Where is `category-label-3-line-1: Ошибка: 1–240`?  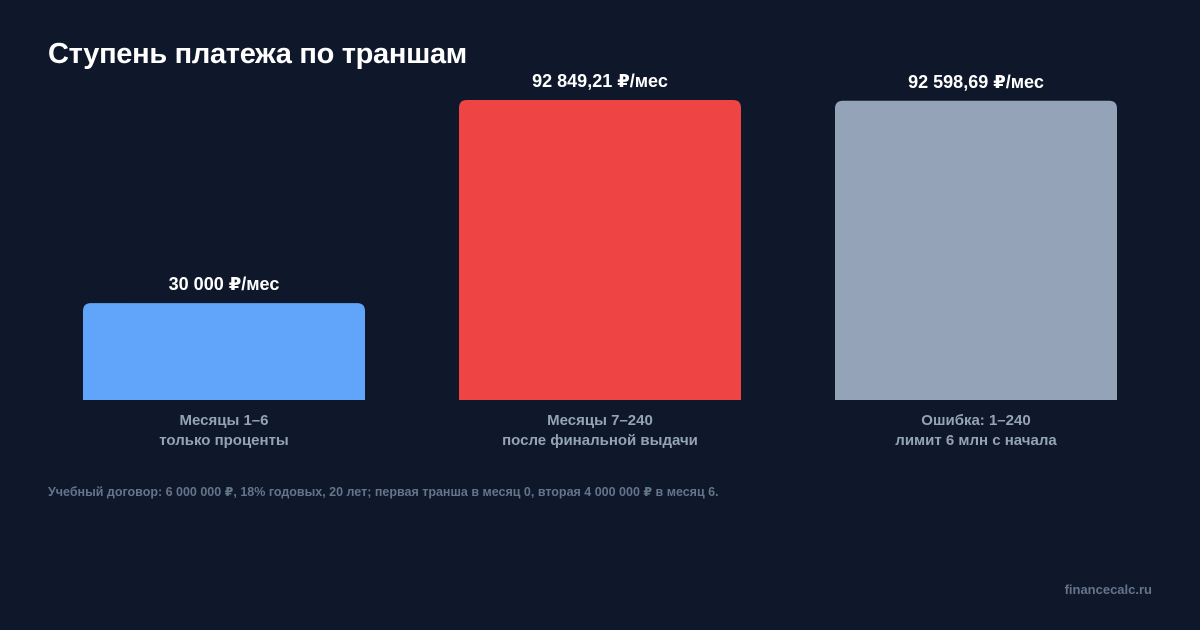 category-label-3-line-1: Ошибка: 1–240 is located at coordinates (975, 420).